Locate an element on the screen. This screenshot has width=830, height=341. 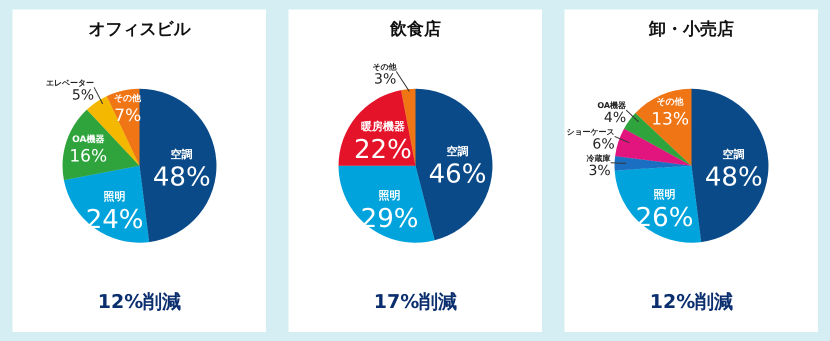
slice-label: ショーケース is located at coordinates (590, 131).